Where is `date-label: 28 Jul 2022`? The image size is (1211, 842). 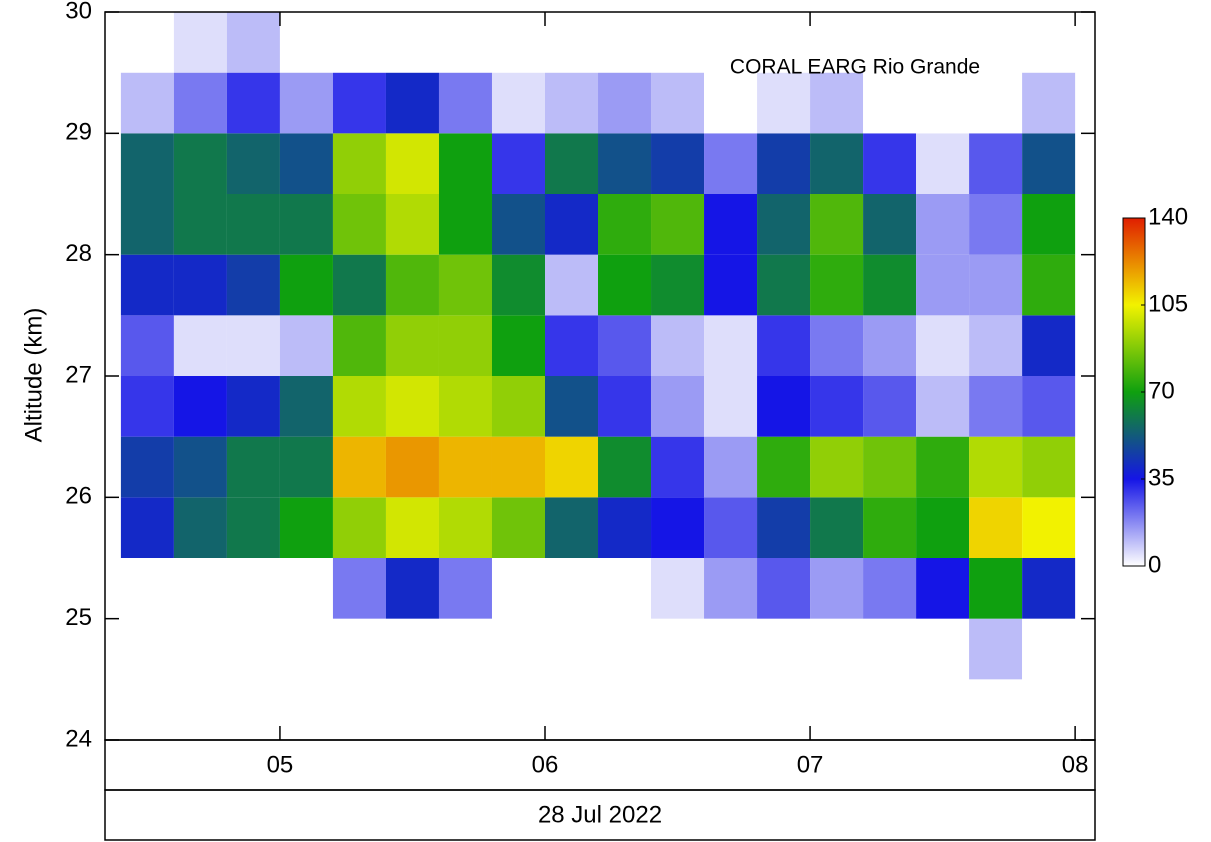
date-label: 28 Jul 2022 is located at coordinates (600, 814).